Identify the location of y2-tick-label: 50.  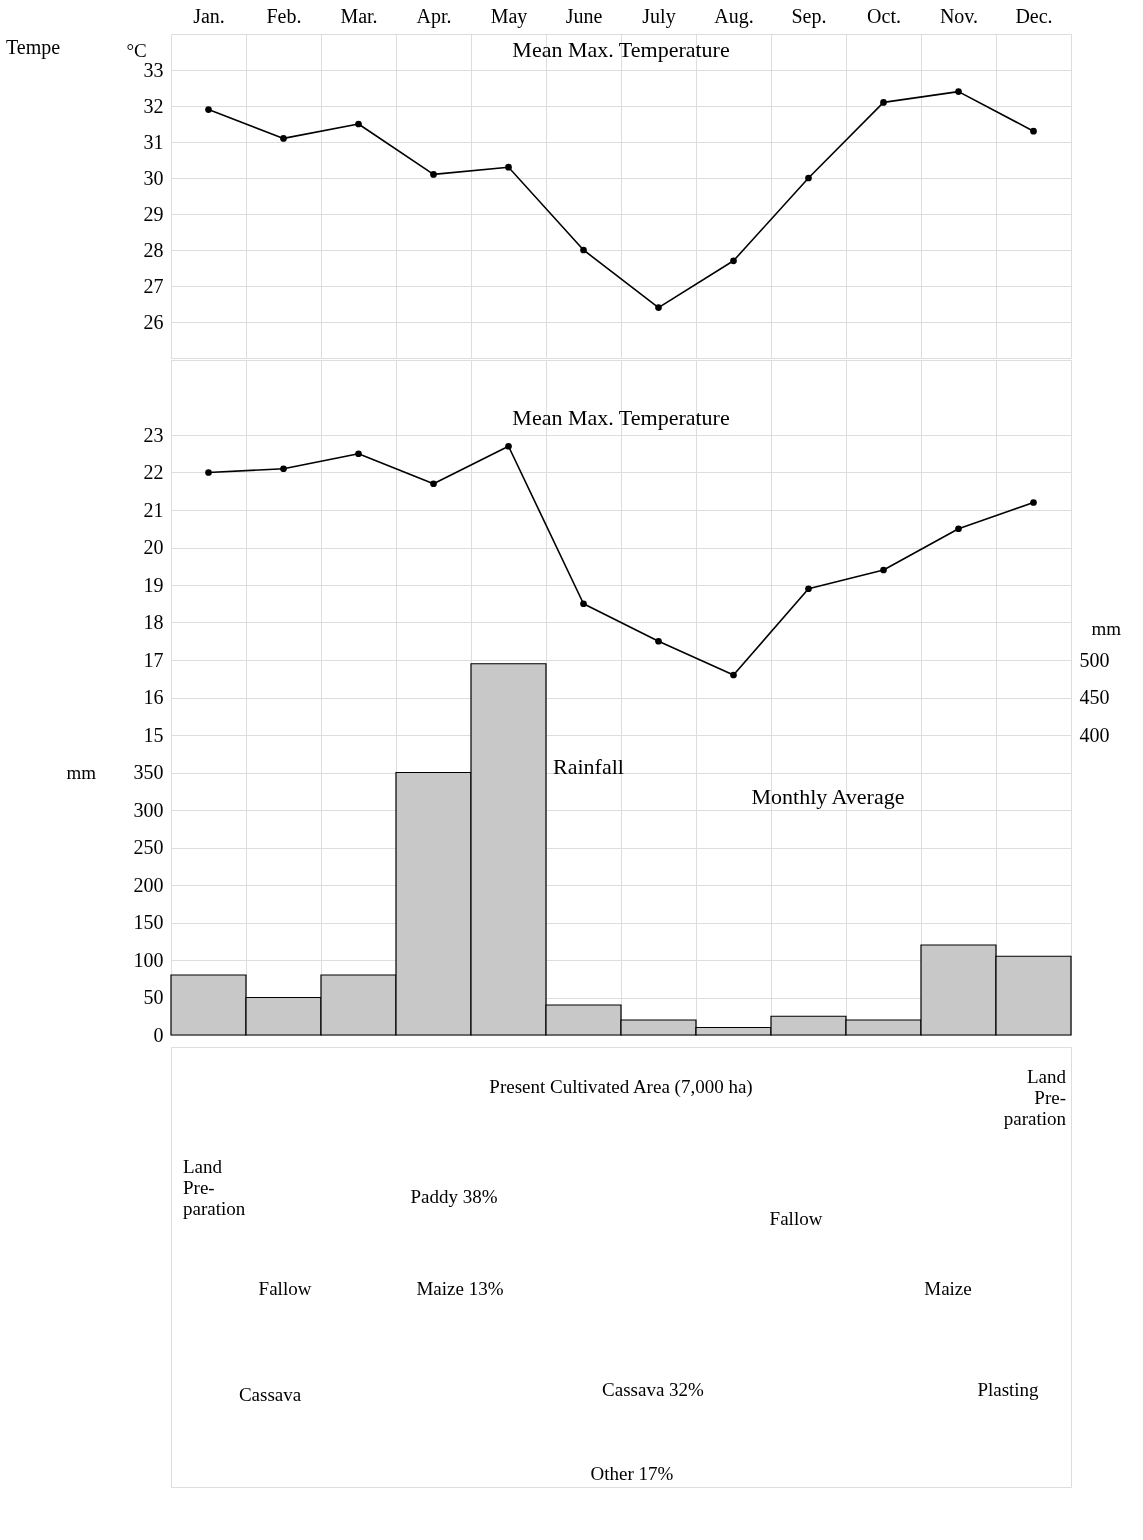
(153, 997).